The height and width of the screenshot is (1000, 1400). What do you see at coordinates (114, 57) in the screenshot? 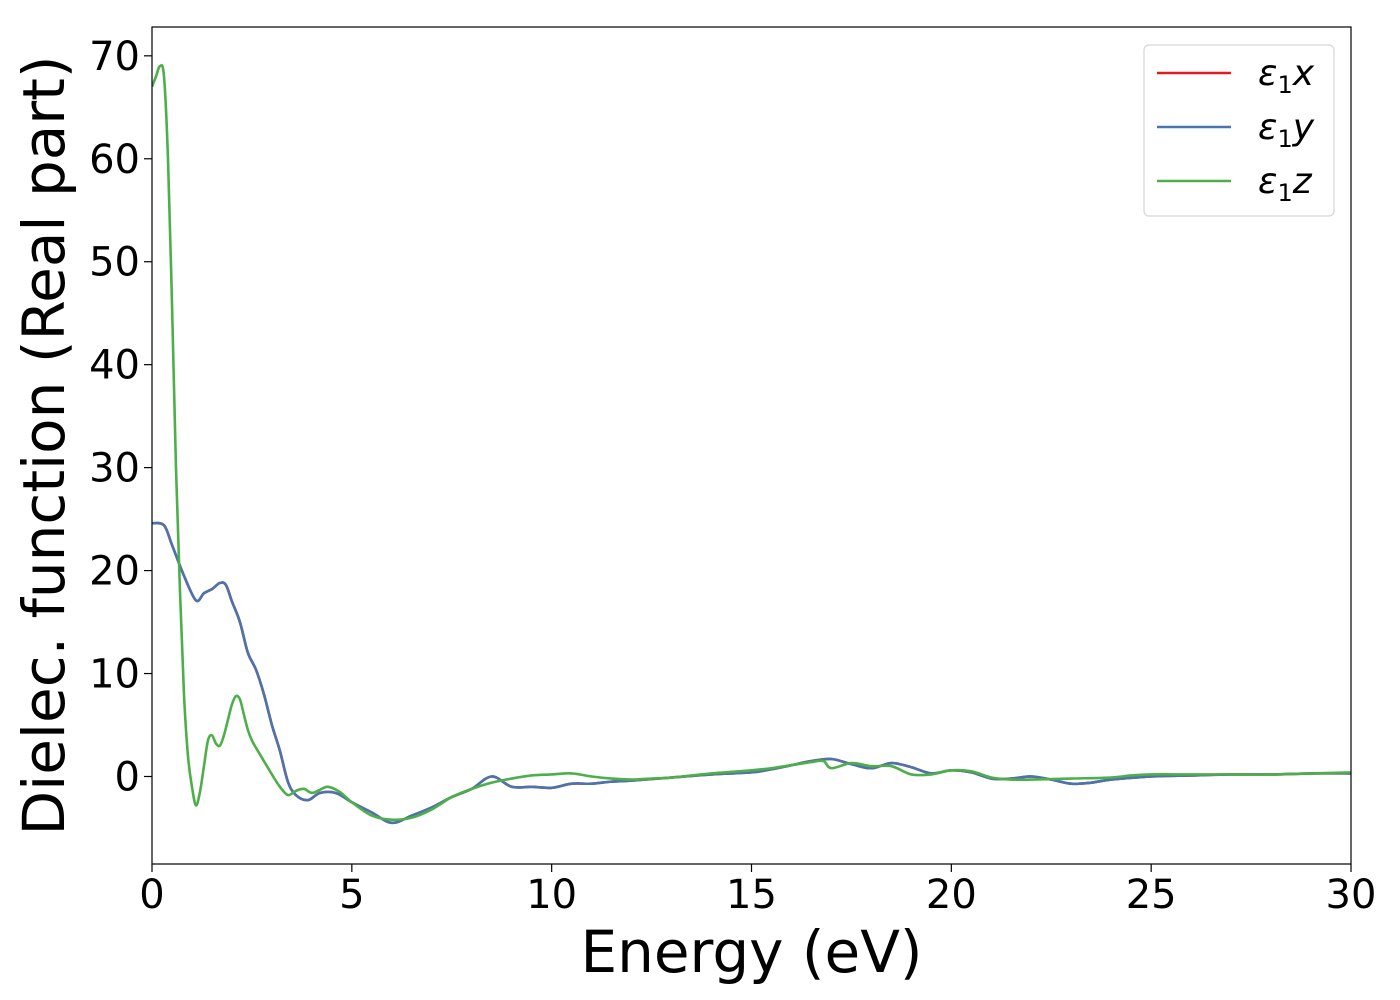
I see `y-tick-label: 70` at bounding box center [114, 57].